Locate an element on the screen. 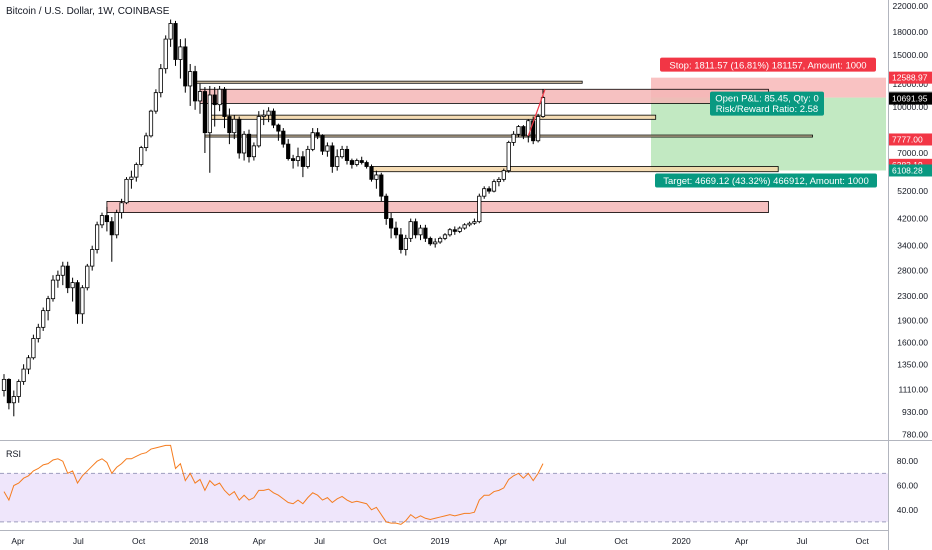 The image size is (932, 550). rsi-tick-label: 60.00 is located at coordinates (908, 486).